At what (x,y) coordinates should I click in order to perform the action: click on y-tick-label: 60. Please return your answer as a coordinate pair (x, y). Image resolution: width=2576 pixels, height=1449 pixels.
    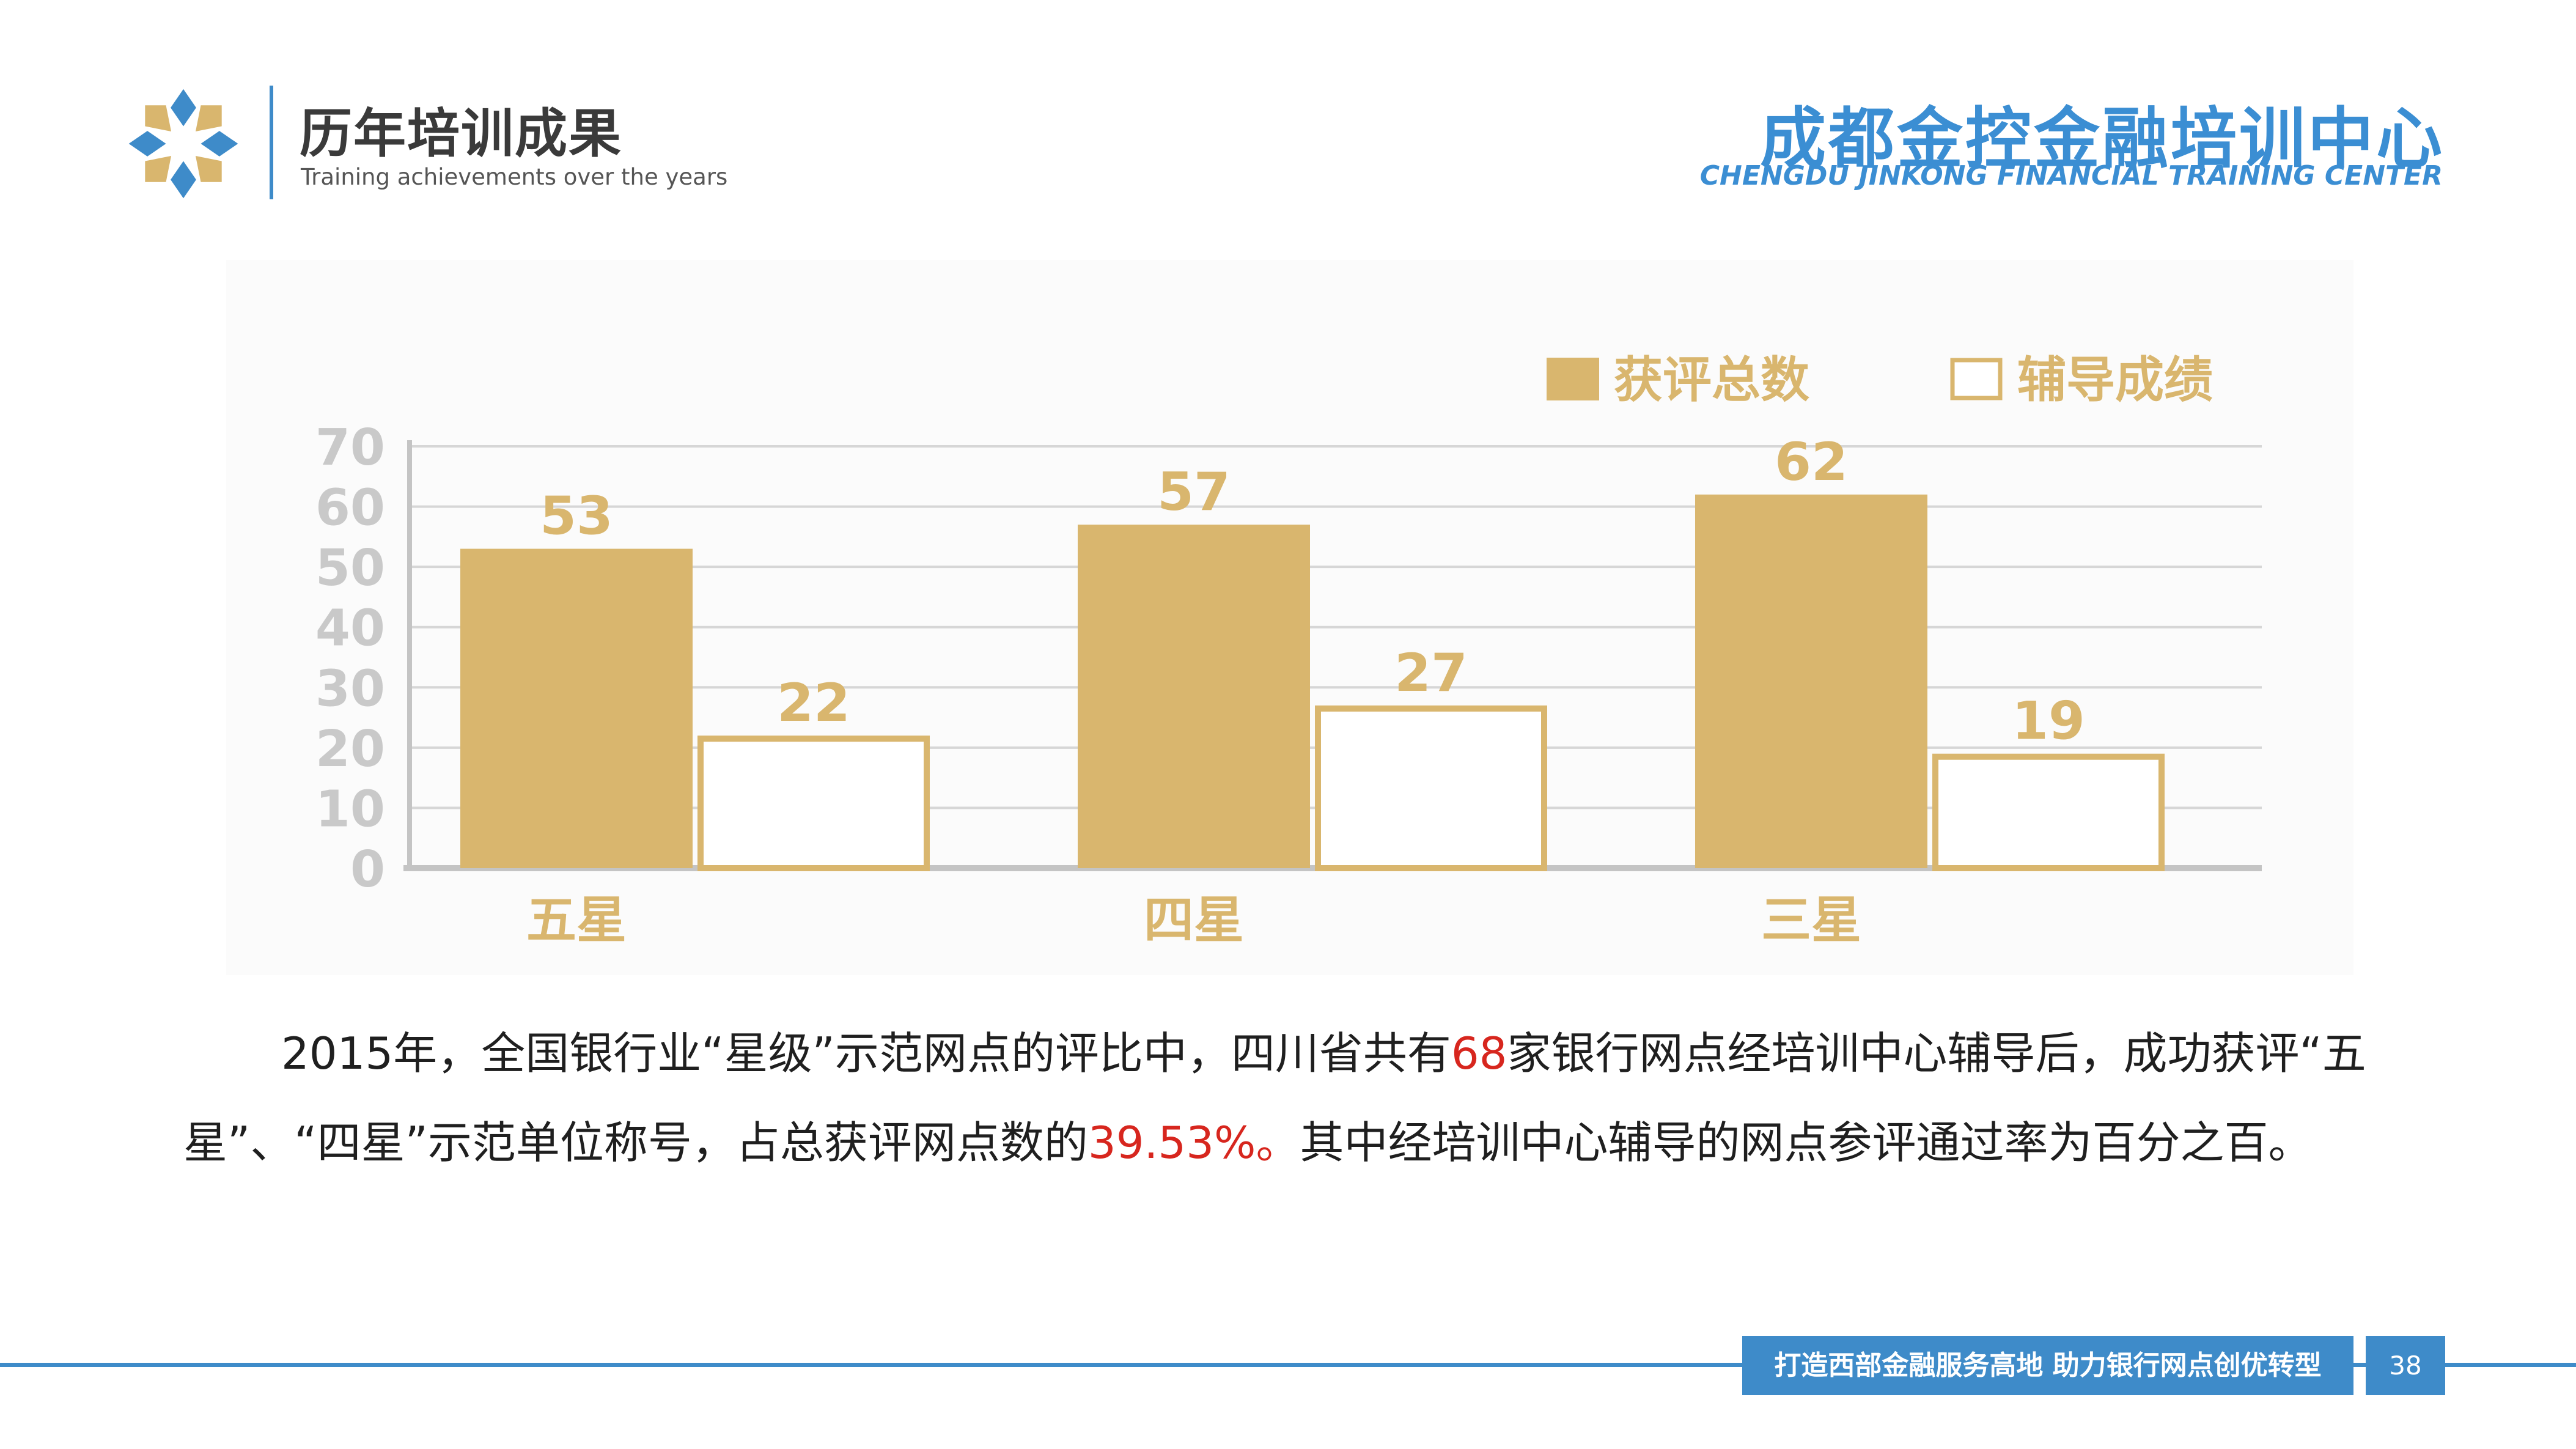
    Looking at the image, I should click on (350, 508).